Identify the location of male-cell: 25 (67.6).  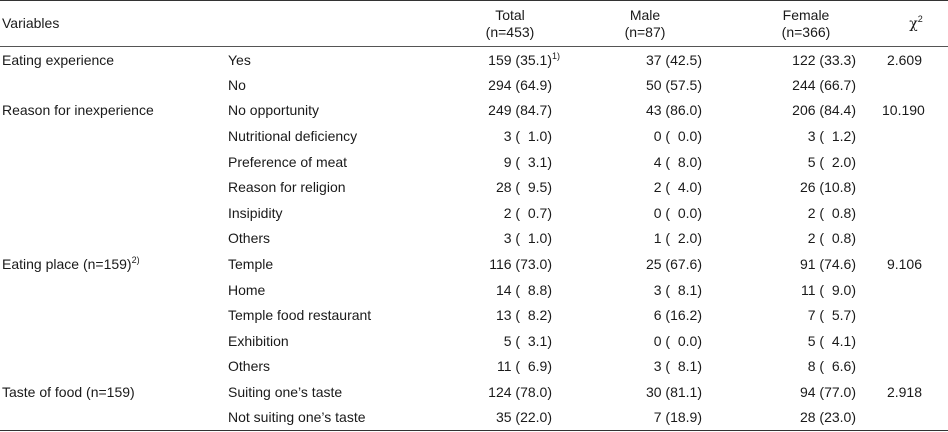
(645, 264).